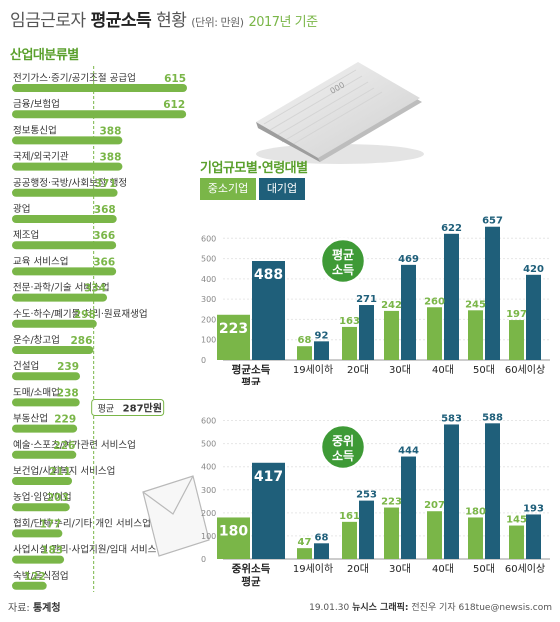 Image resolution: width=560 pixels, height=622 pixels. What do you see at coordinates (217, 22) in the screenshot?
I see `title-unit: (단위: 만원)` at bounding box center [217, 22].